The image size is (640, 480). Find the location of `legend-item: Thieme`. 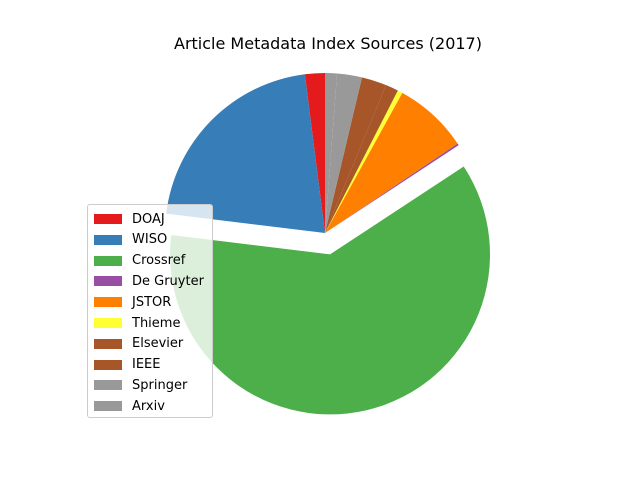

legend-item: Thieme is located at coordinates (137, 323).